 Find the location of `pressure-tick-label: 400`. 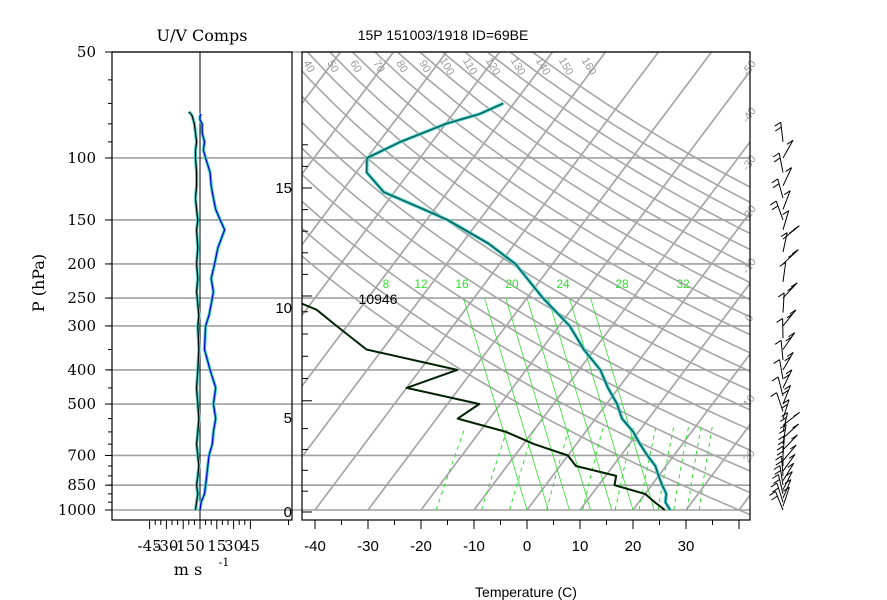

pressure-tick-label: 400 is located at coordinates (81, 370).